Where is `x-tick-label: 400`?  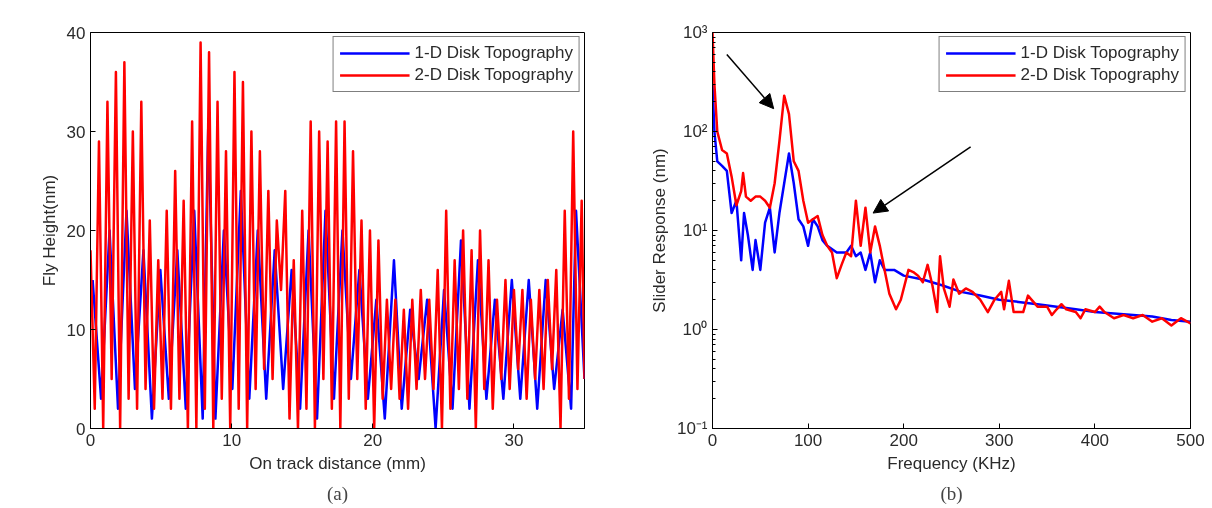
x-tick-label: 400 is located at coordinates (1095, 440).